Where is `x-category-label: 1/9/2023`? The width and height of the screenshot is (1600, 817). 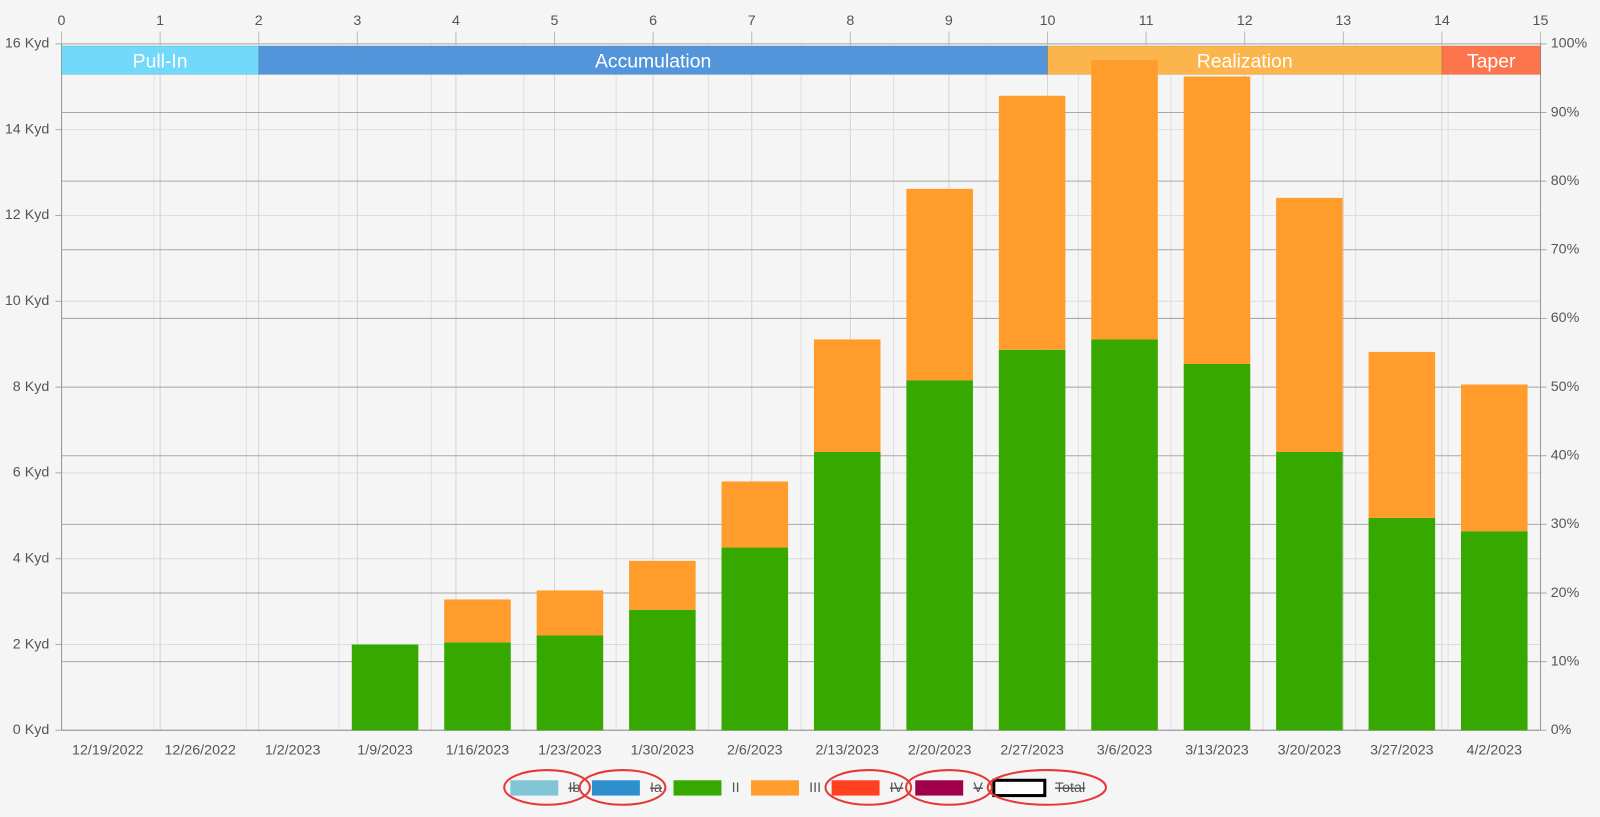 x-category-label: 1/9/2023 is located at coordinates (385, 750).